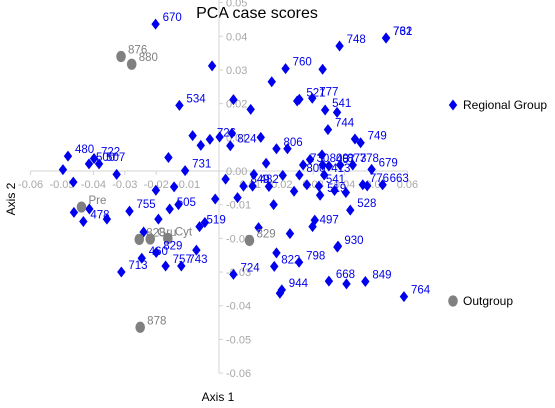 This screenshot has width=555, height=408. I want to click on point-label: 873, so click(356, 159).